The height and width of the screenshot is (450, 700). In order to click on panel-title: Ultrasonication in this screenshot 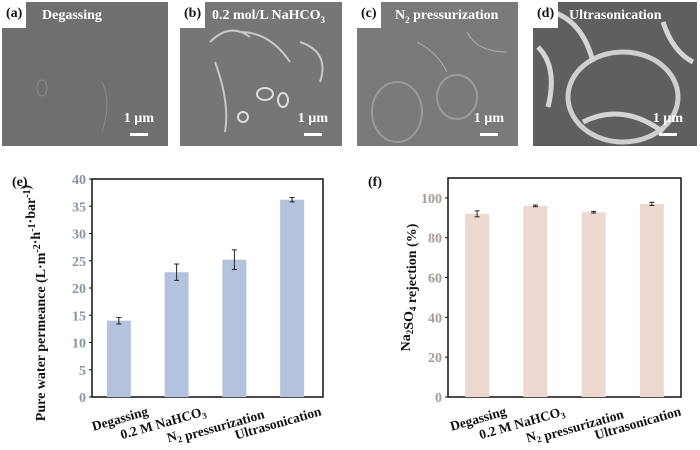, I will do `click(615, 15)`.